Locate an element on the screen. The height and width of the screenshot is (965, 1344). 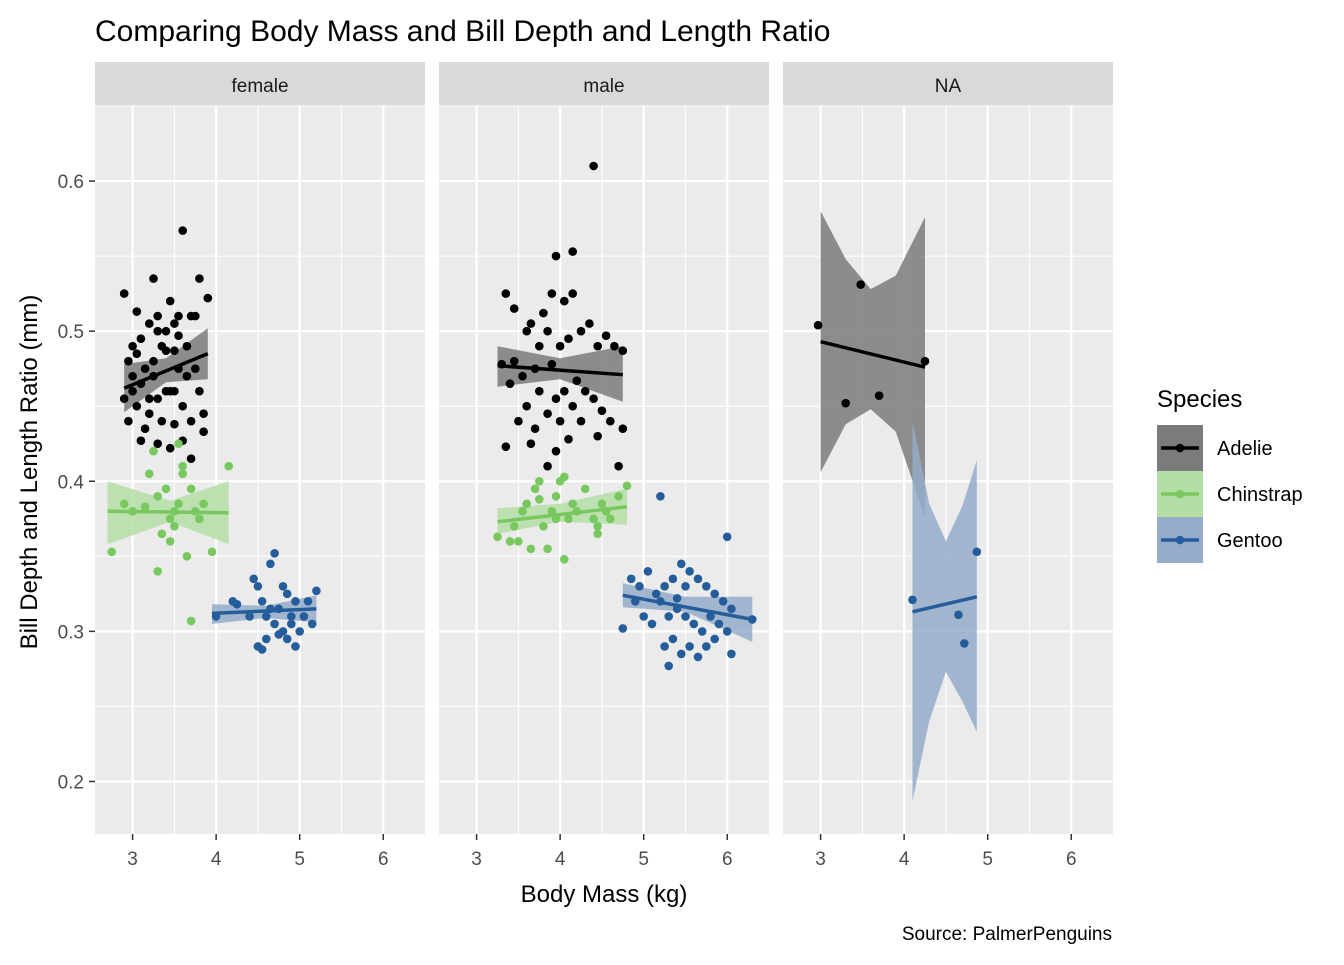
confidence-band-adelie is located at coordinates (560, 374).